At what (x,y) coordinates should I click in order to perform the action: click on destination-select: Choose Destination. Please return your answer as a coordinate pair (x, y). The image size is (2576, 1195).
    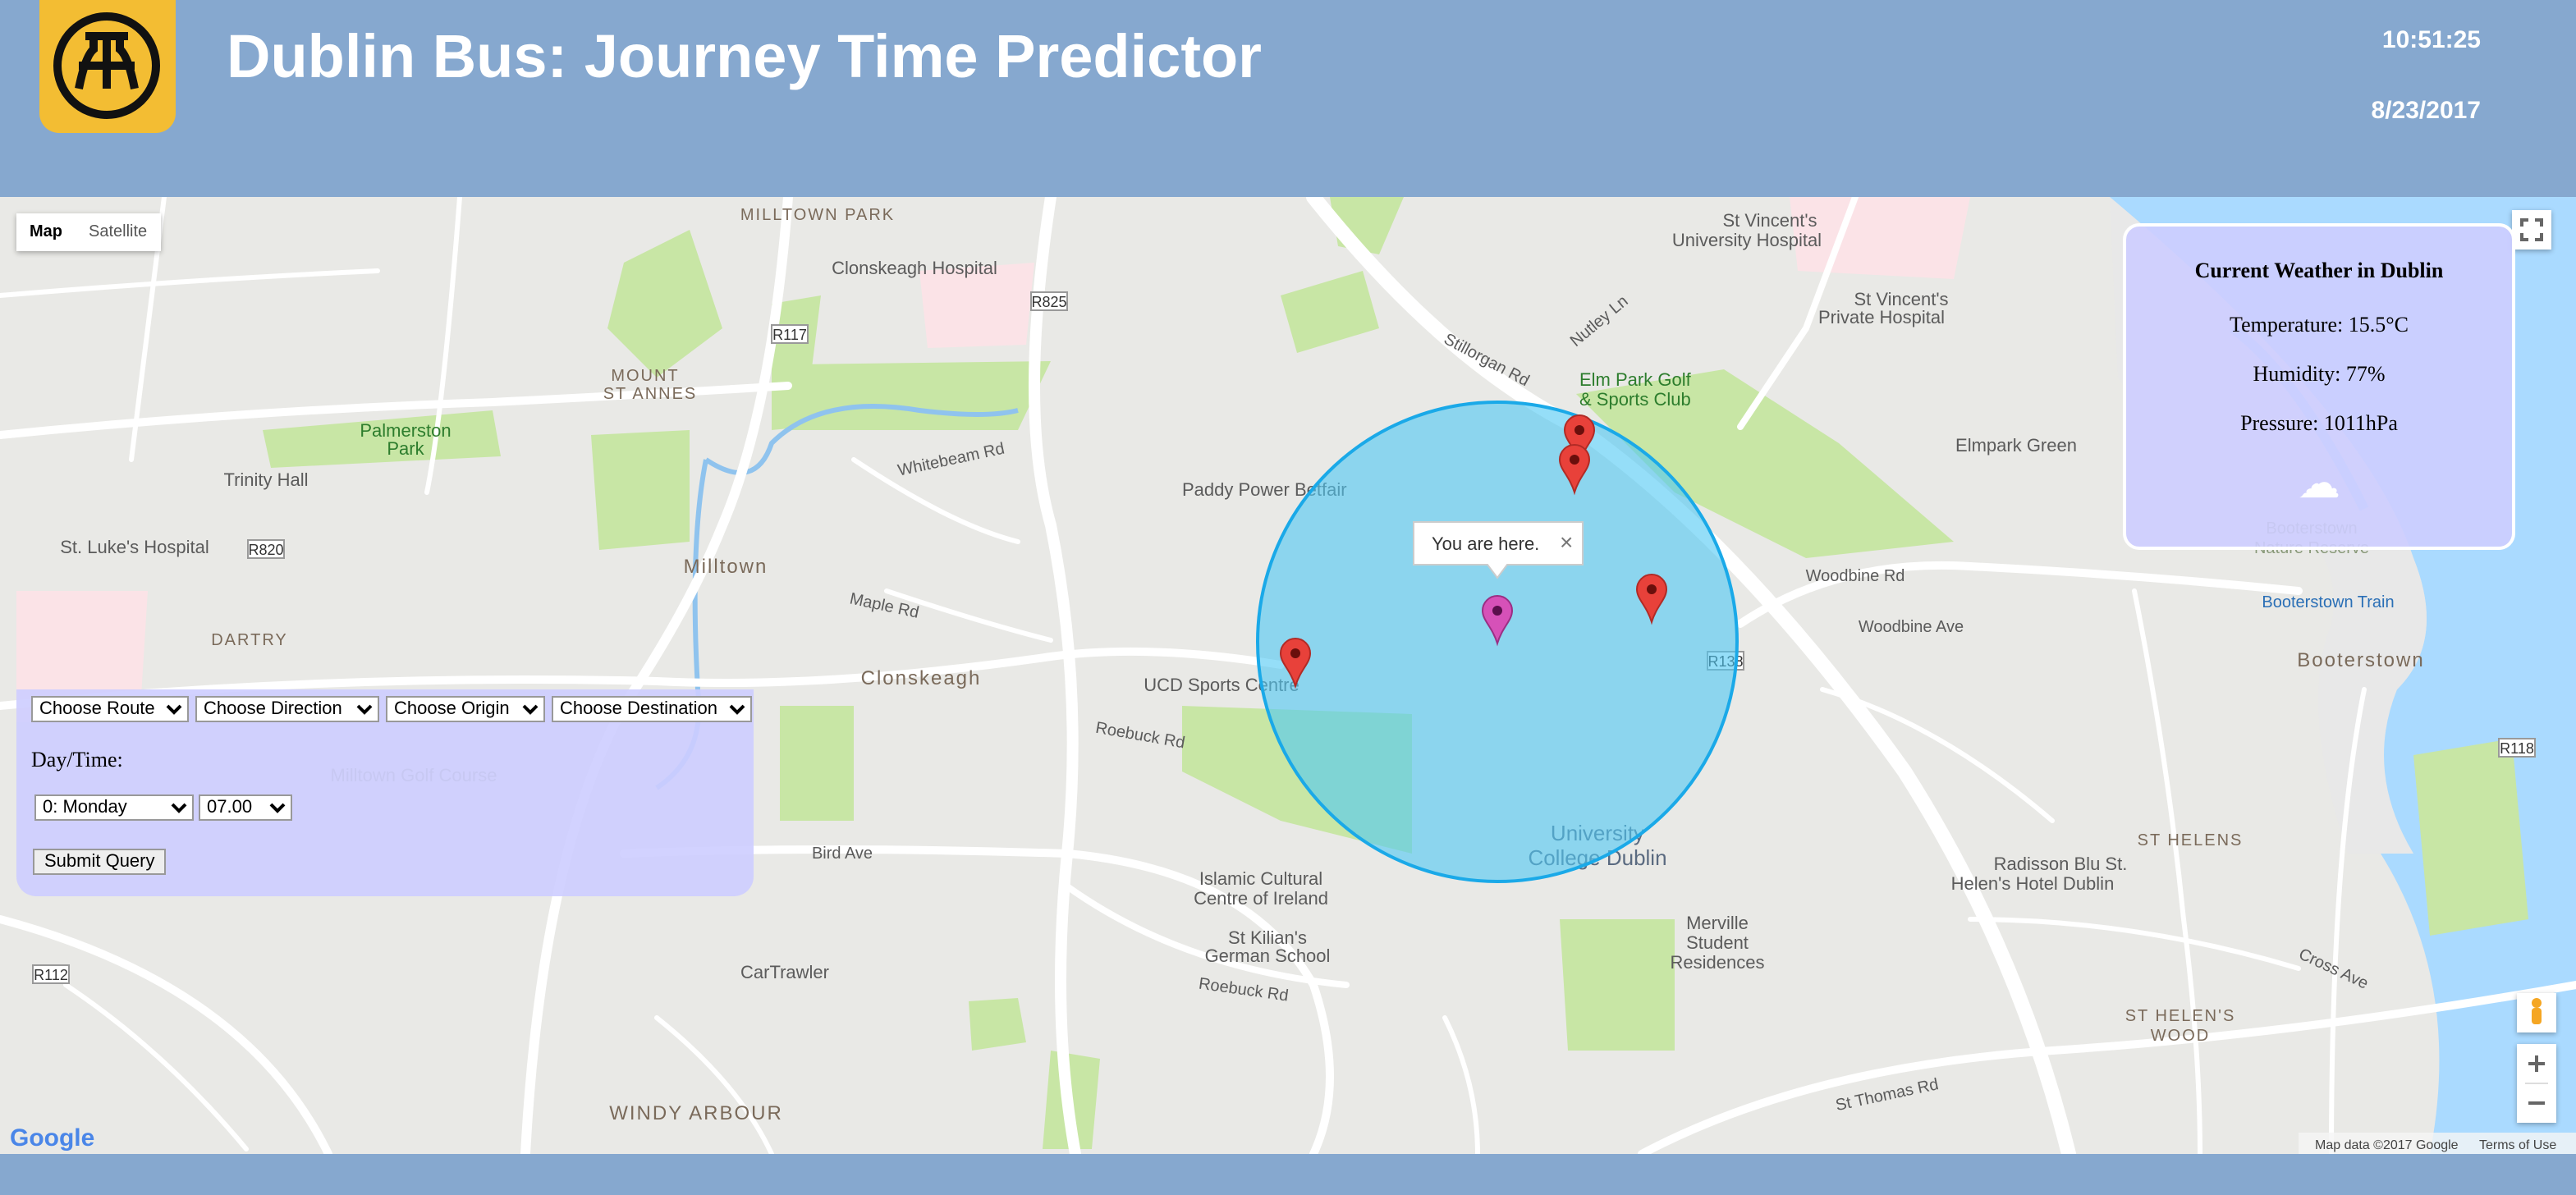
    Looking at the image, I should click on (652, 709).